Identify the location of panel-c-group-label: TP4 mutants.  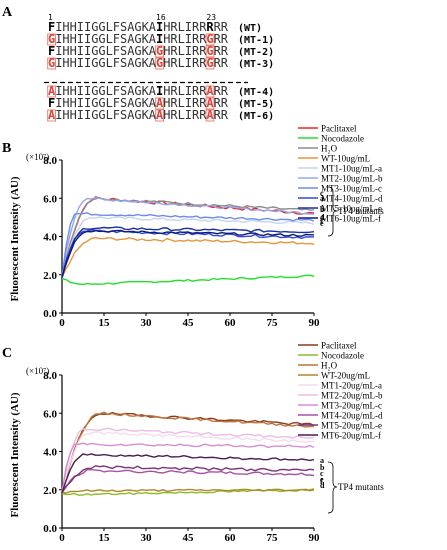
(361, 487).